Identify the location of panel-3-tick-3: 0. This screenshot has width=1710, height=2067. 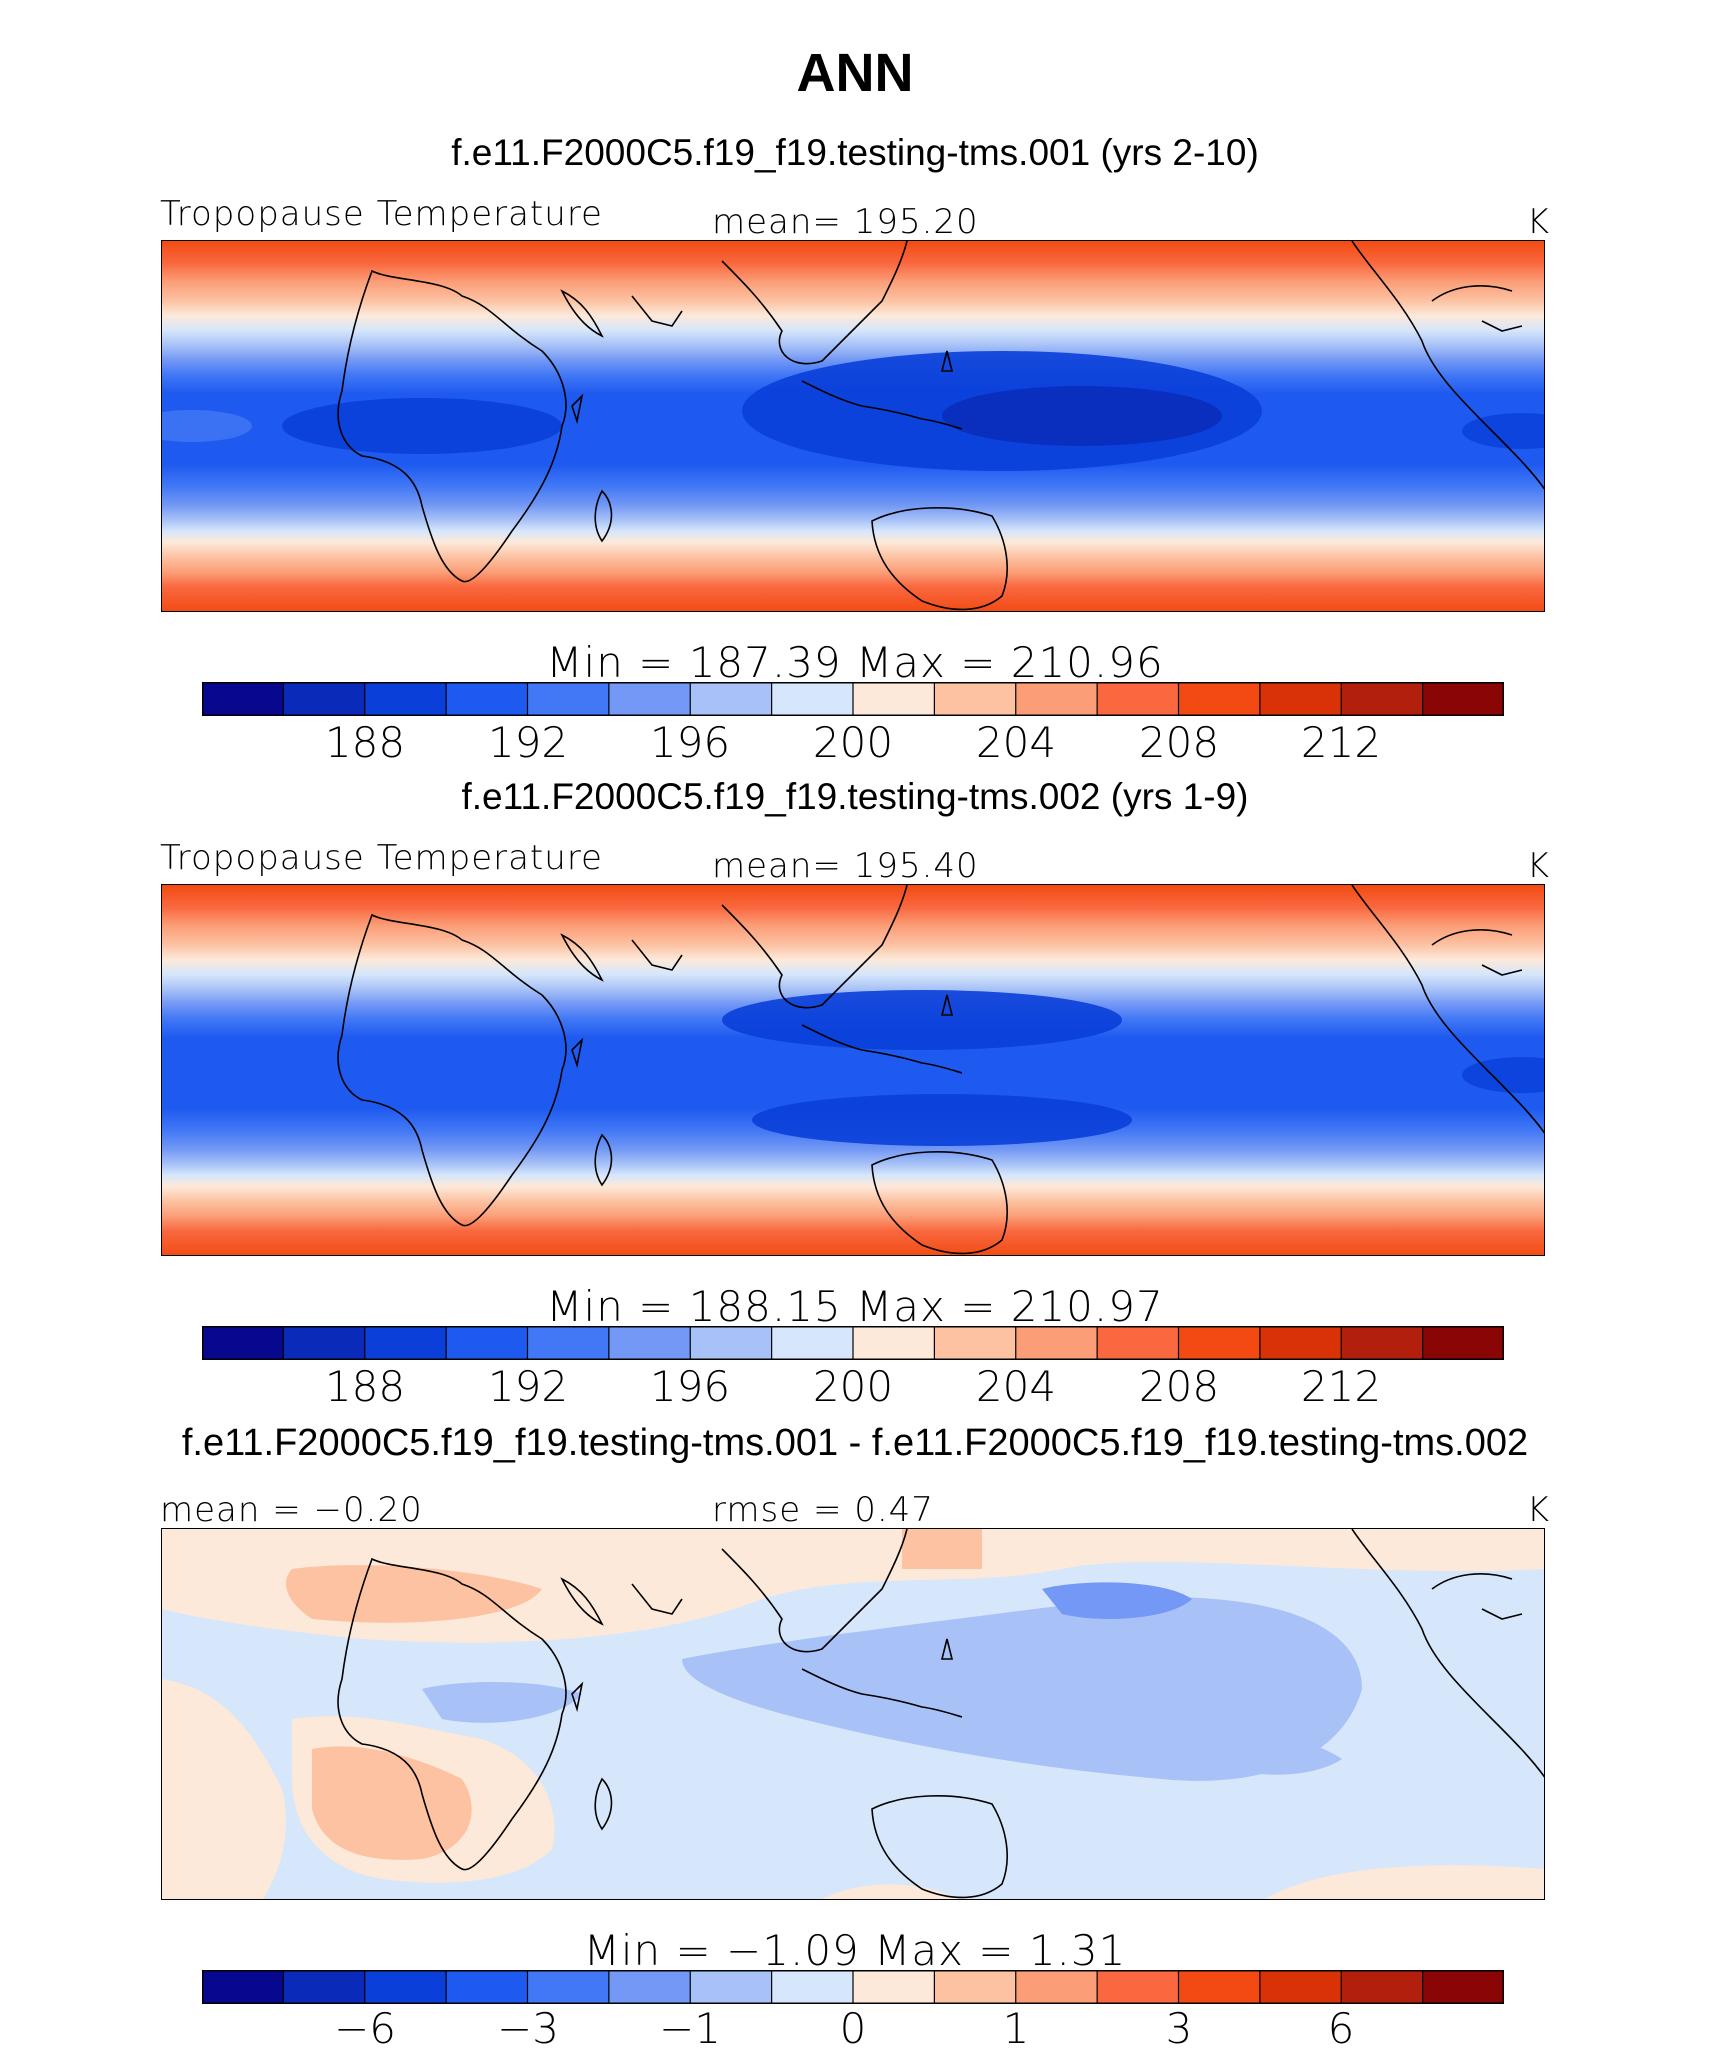
(853, 2028).